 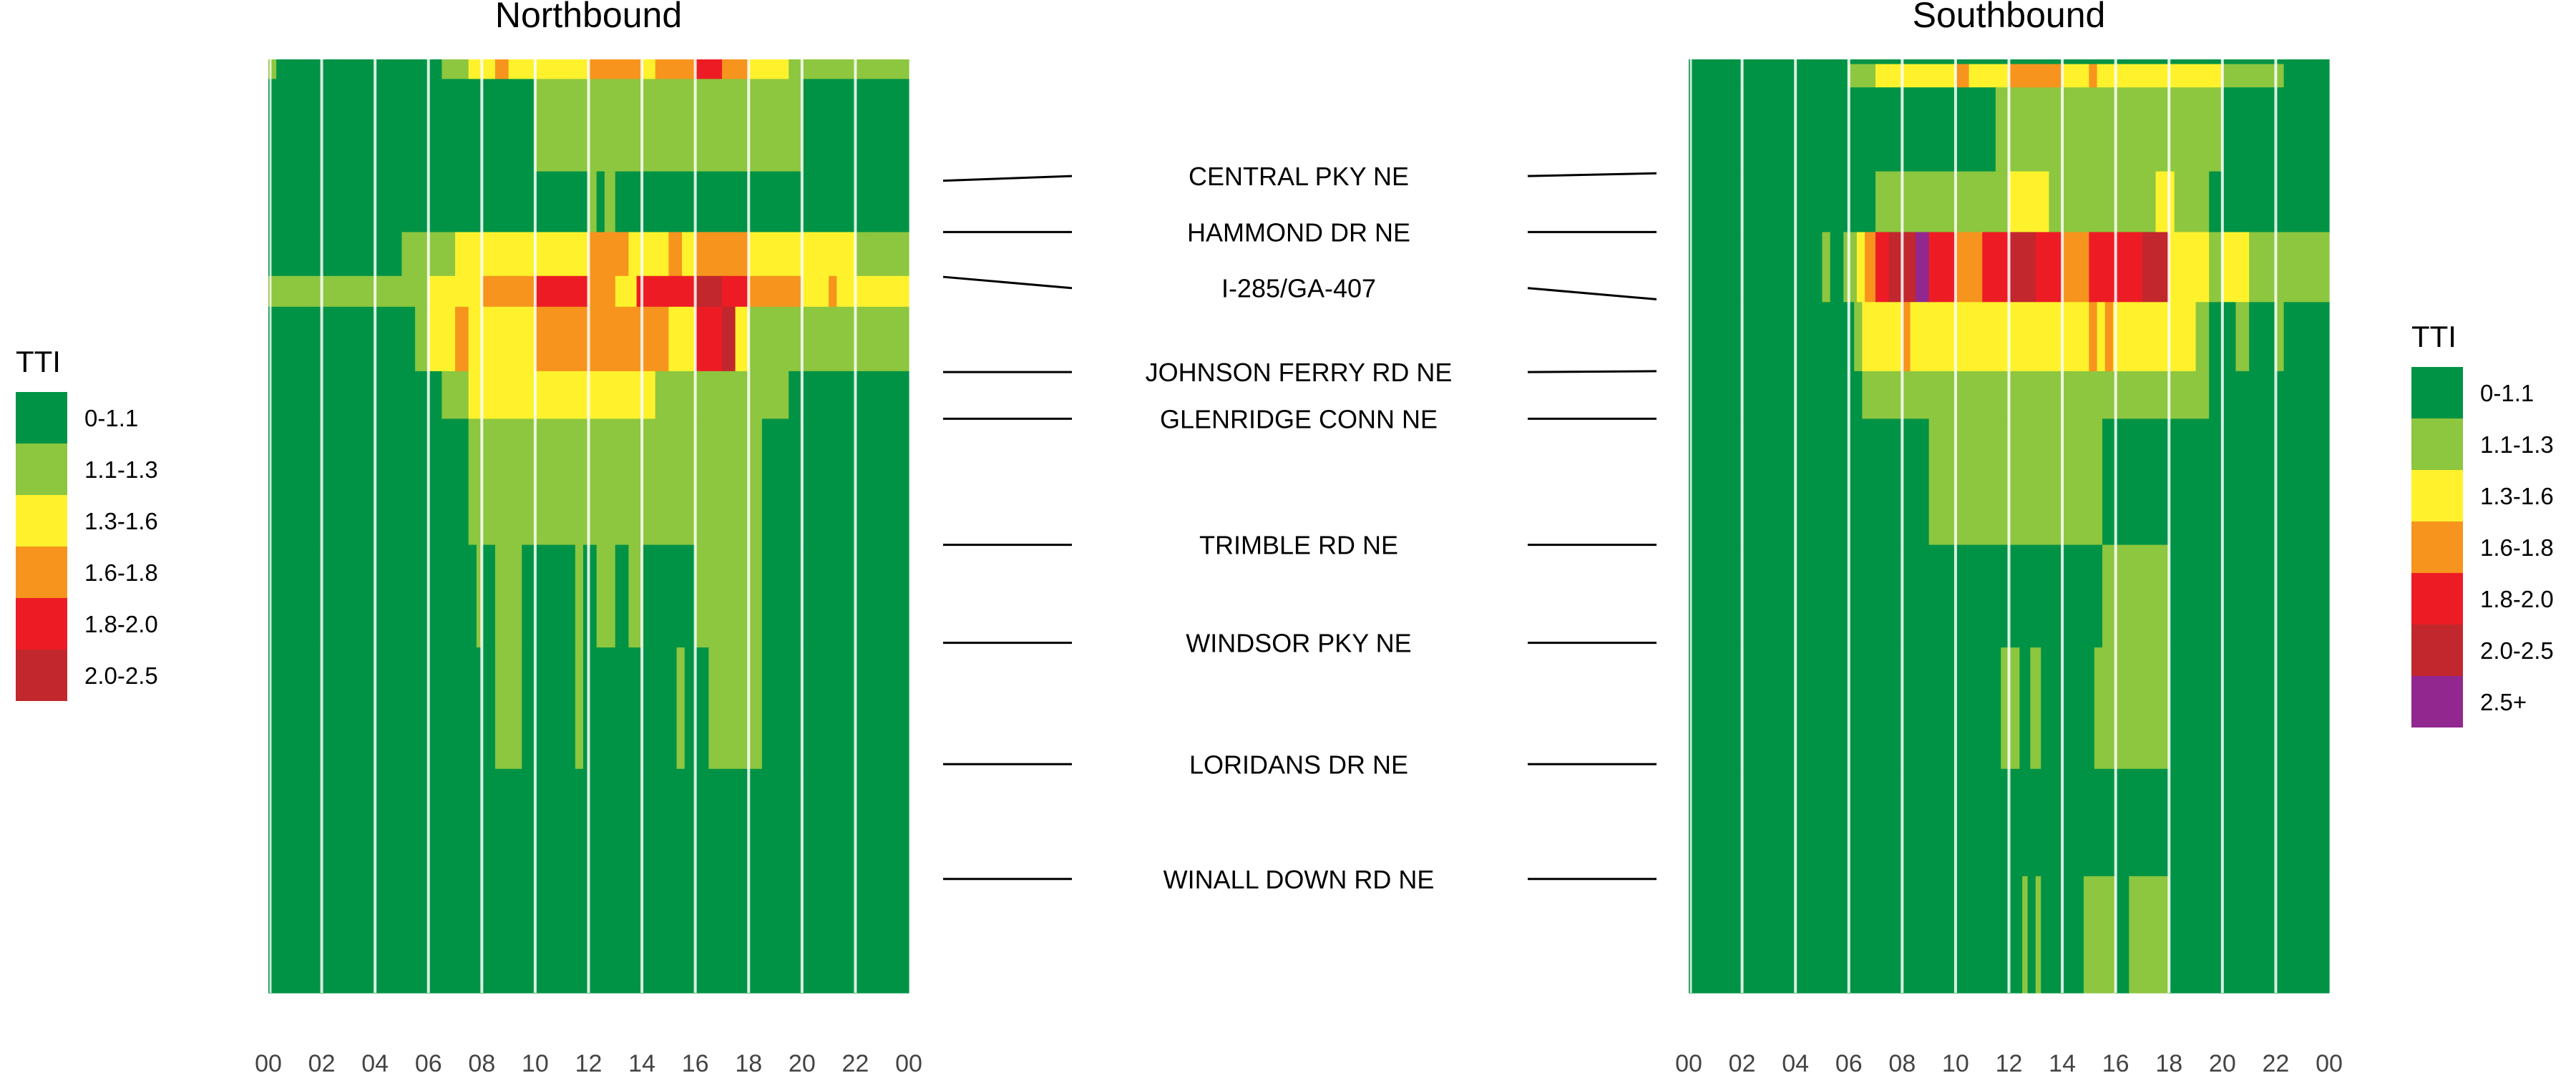 I want to click on x-tick-label: 08, so click(x=481, y=1061).